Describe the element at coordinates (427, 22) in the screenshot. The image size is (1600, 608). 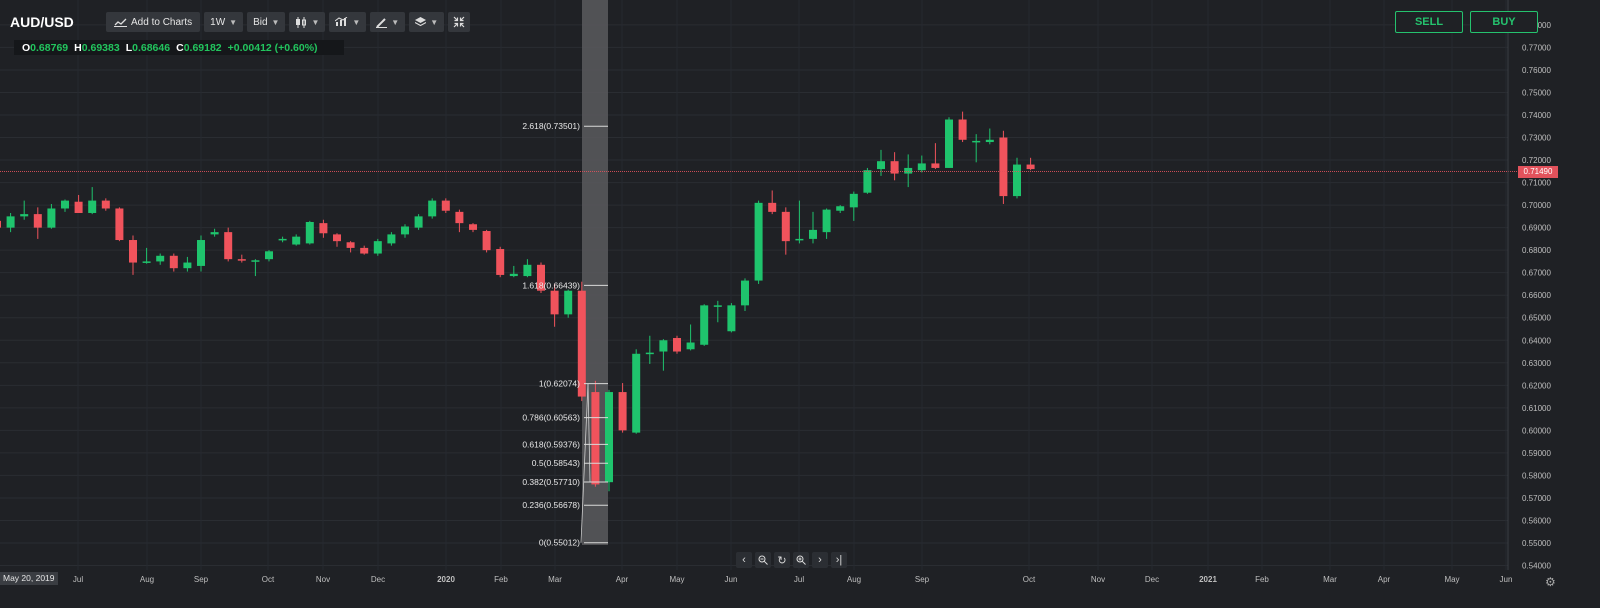
I see `layers-select: ▼` at that location.